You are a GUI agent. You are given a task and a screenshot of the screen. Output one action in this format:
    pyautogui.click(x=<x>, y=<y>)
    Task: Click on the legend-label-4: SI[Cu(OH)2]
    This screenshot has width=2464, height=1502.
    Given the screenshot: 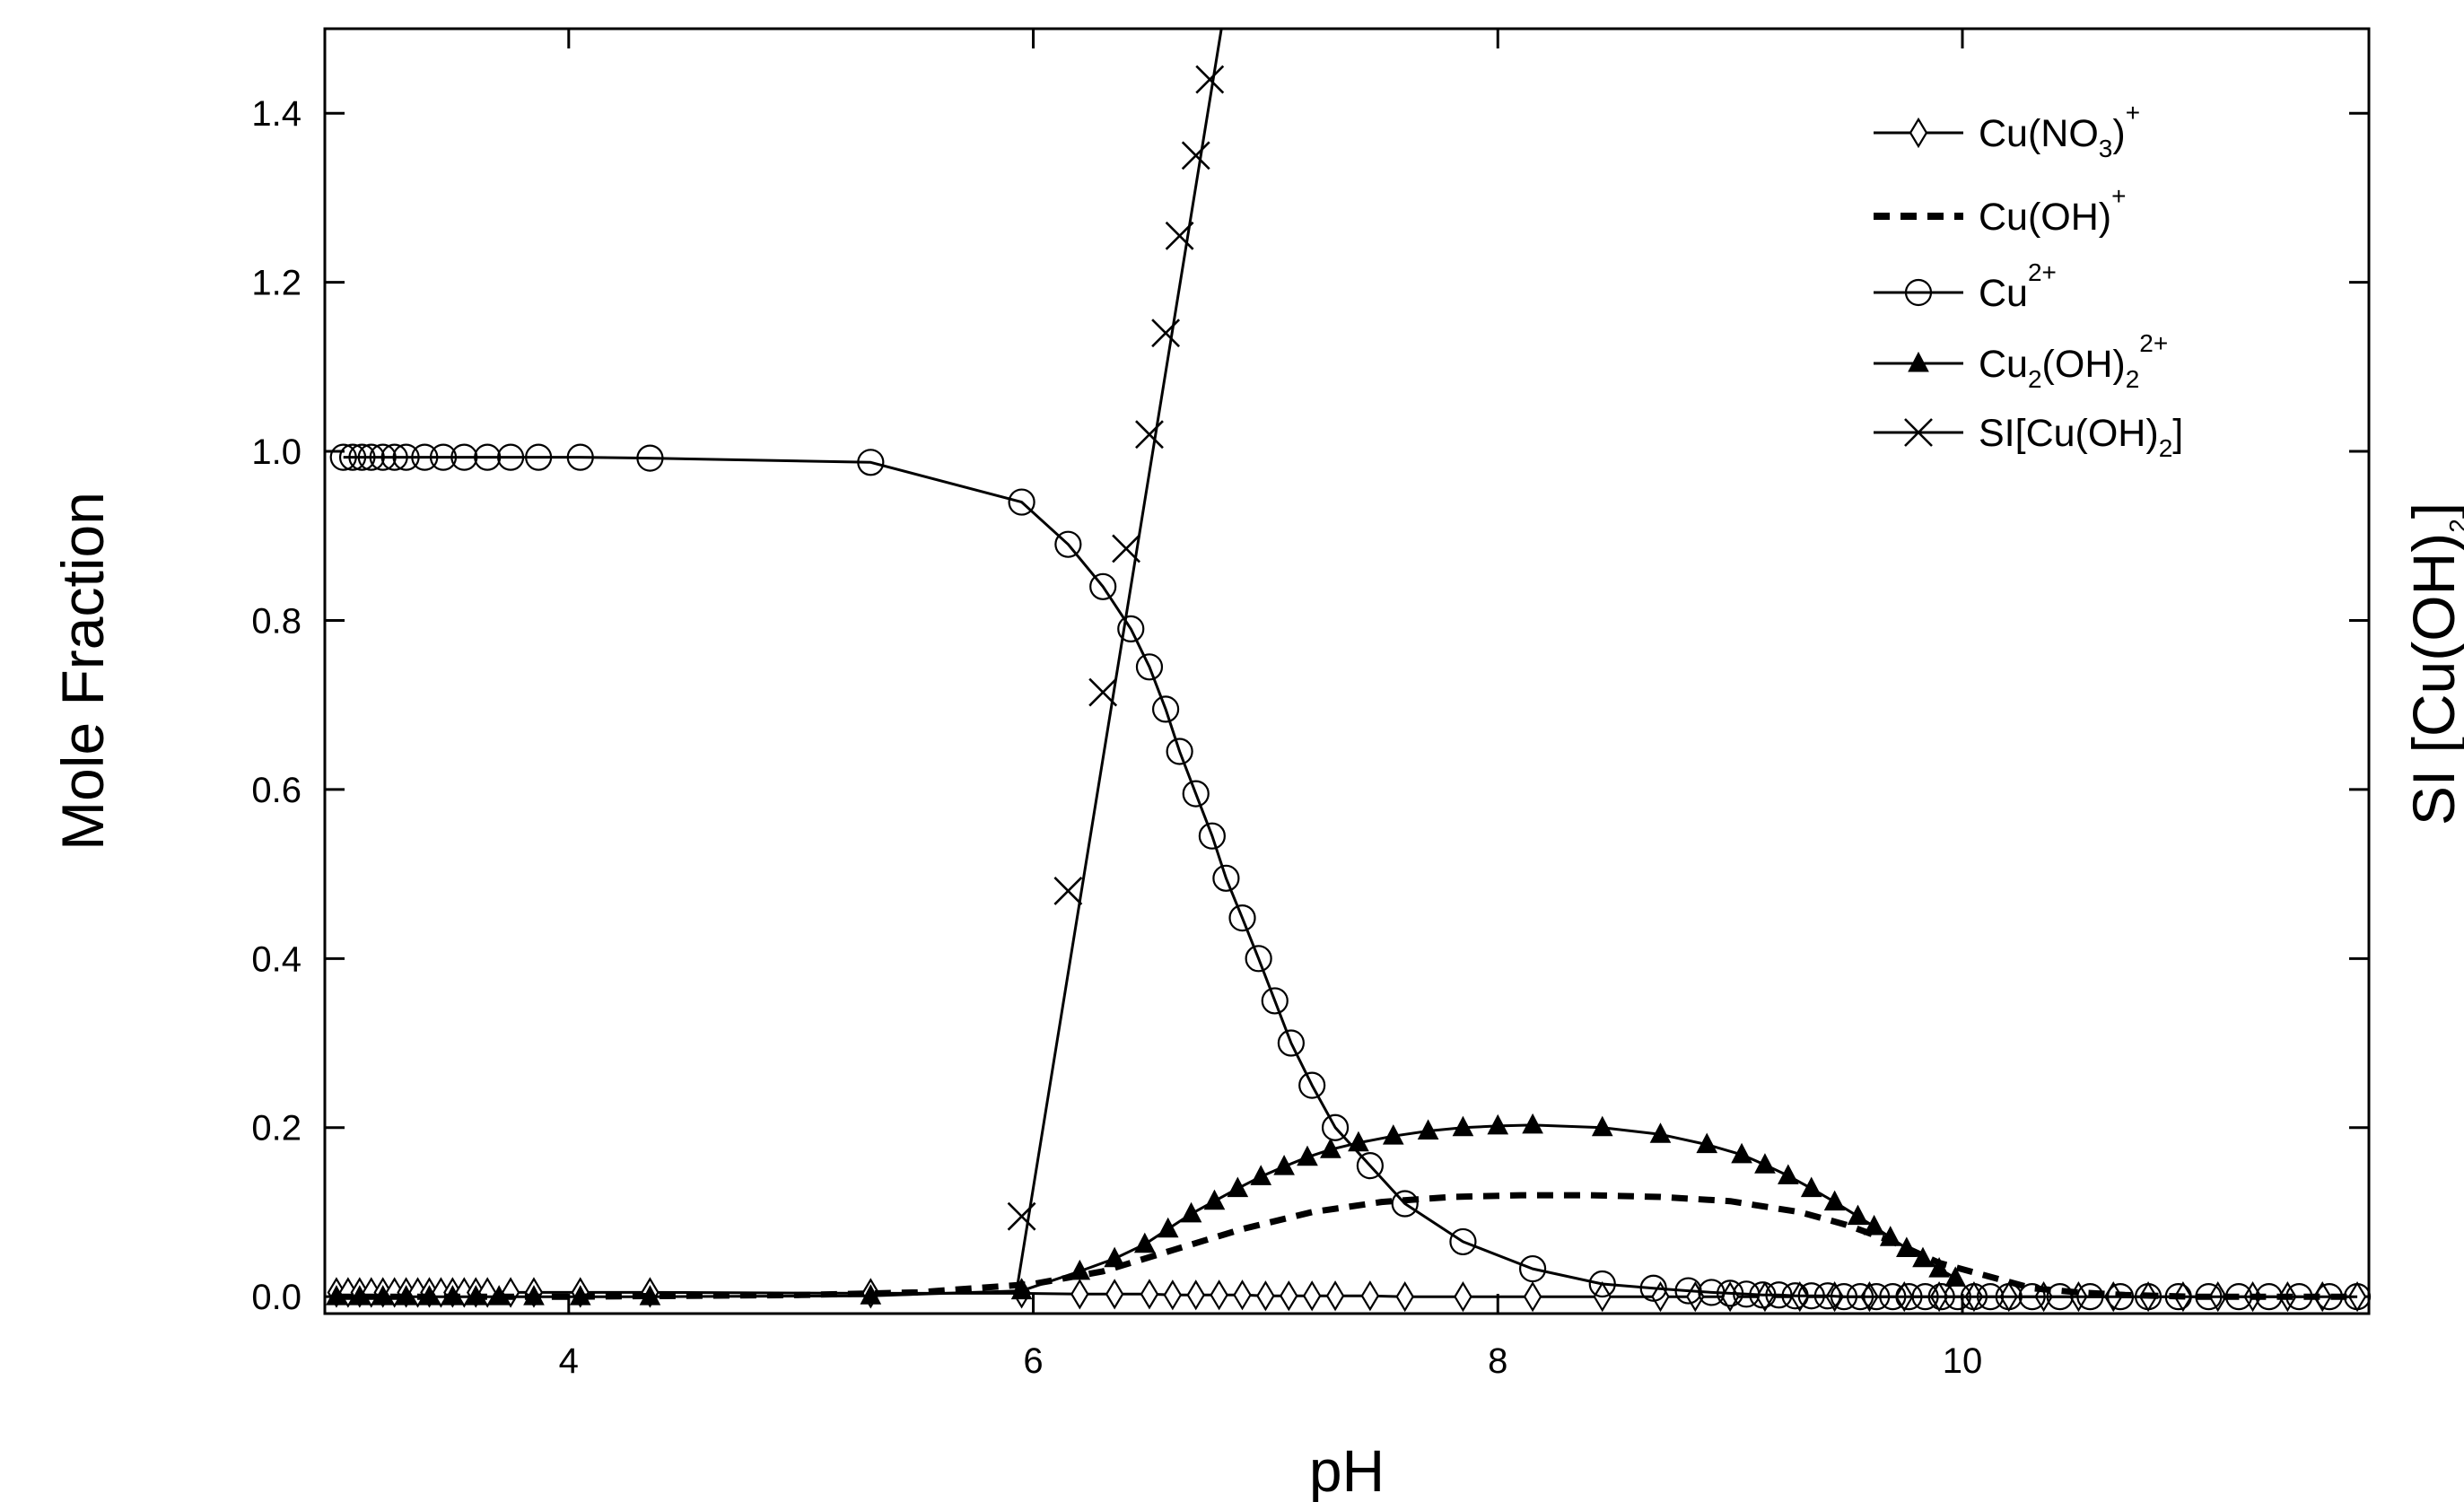 What is the action you would take?
    pyautogui.click(x=2081, y=437)
    